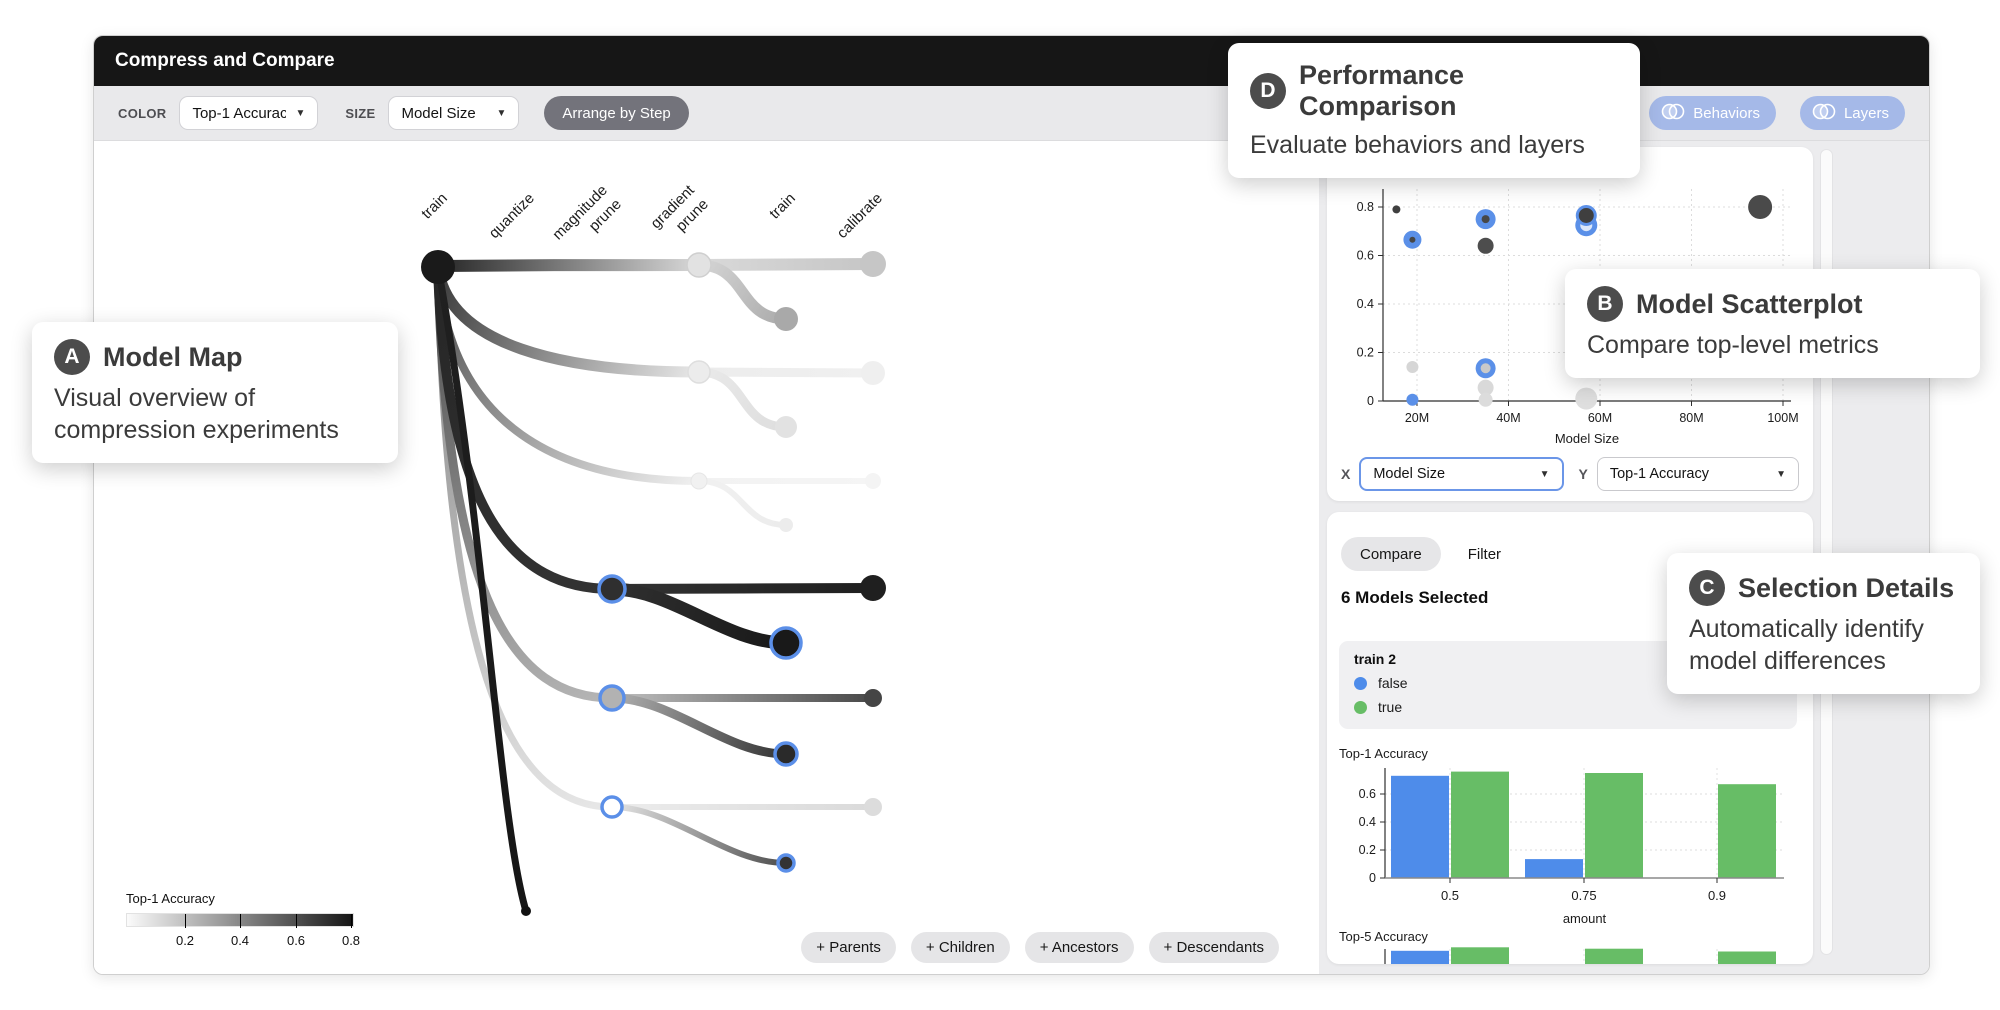 Image resolution: width=2000 pixels, height=1010 pixels. Describe the element at coordinates (1079, 947) in the screenshot. I see `add-ancestors-button: + Ancestors` at that location.